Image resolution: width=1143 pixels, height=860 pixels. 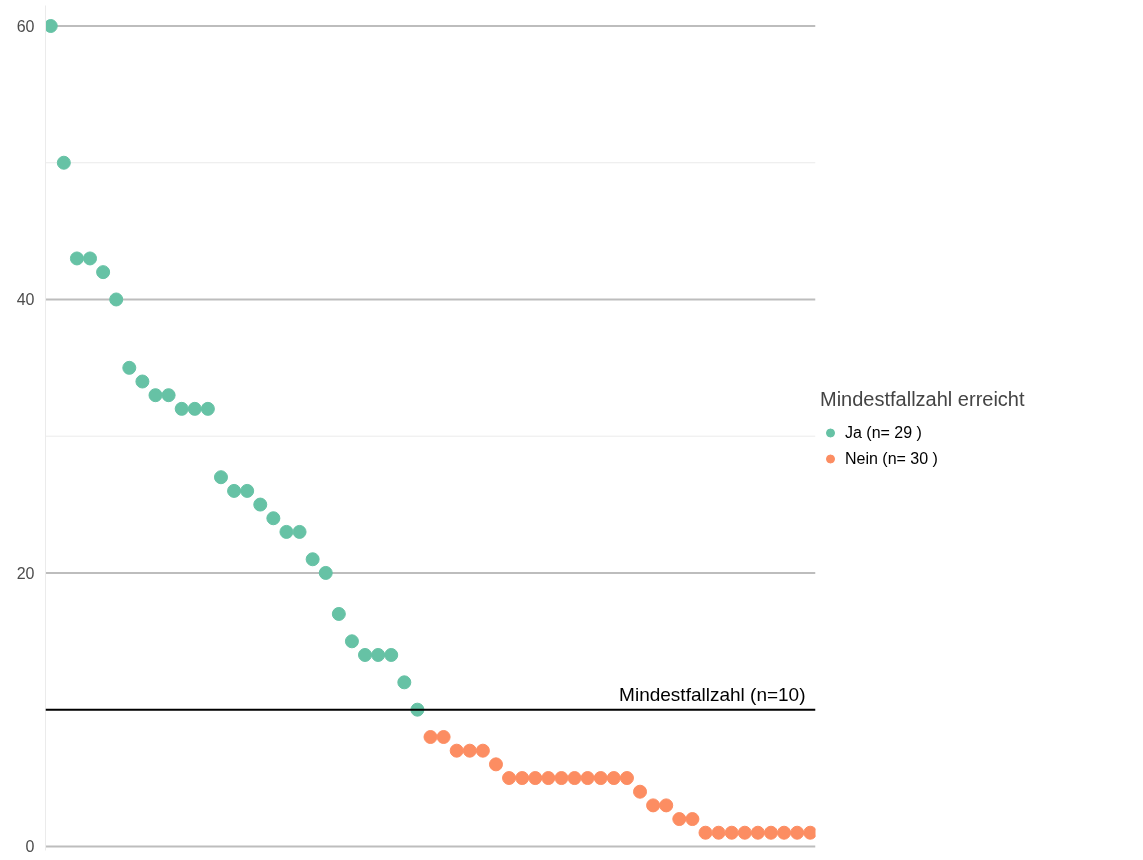 What do you see at coordinates (25, 27) in the screenshot?
I see `y-tick-label: 60` at bounding box center [25, 27].